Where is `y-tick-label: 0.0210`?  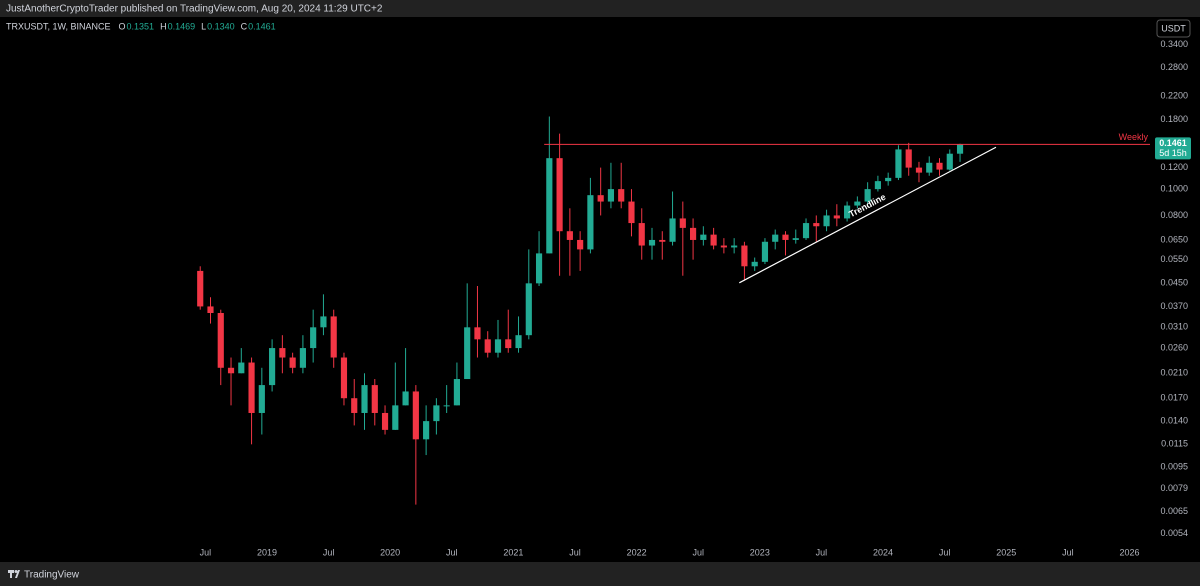 y-tick-label: 0.0210 is located at coordinates (1174, 373).